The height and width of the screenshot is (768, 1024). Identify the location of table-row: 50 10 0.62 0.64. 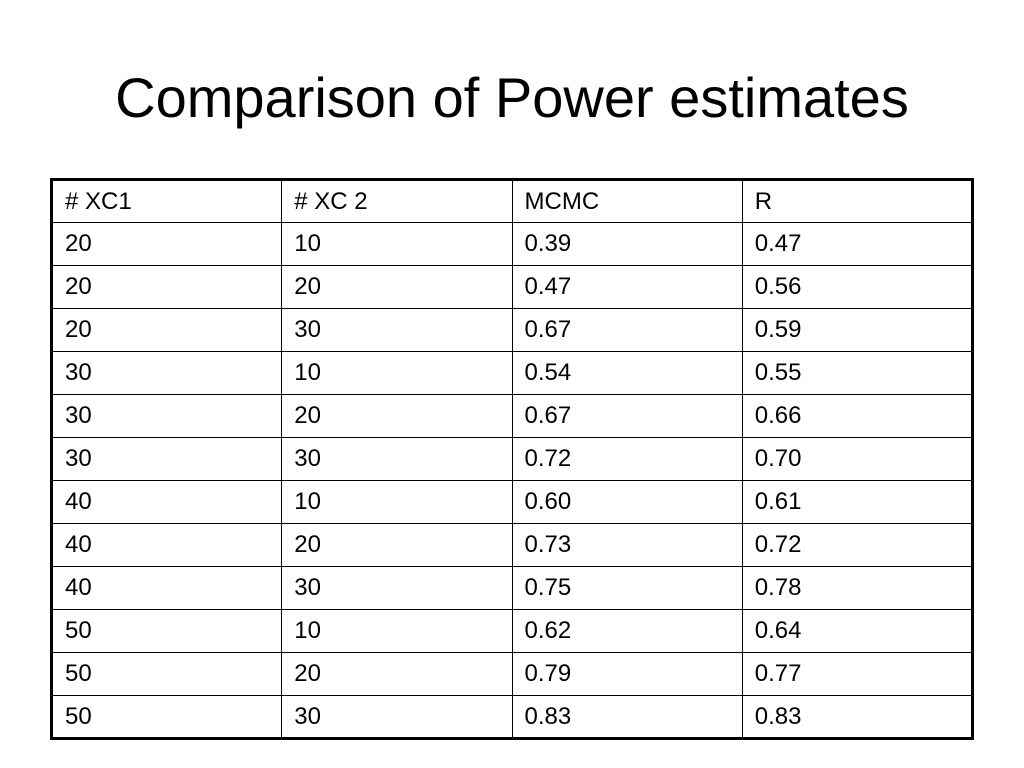
(512, 631).